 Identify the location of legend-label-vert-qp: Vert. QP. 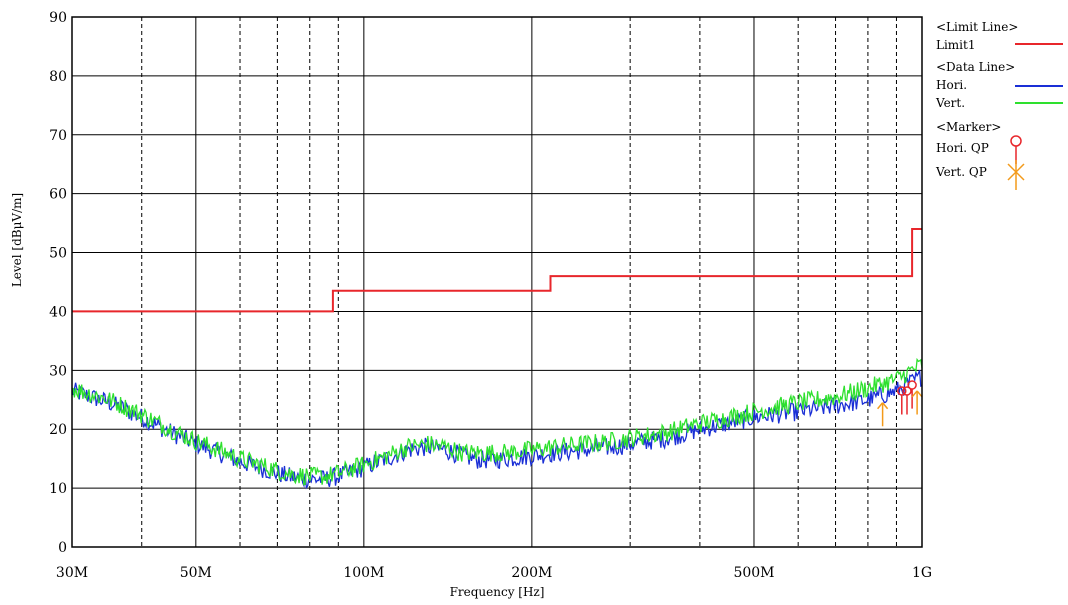
(961, 172).